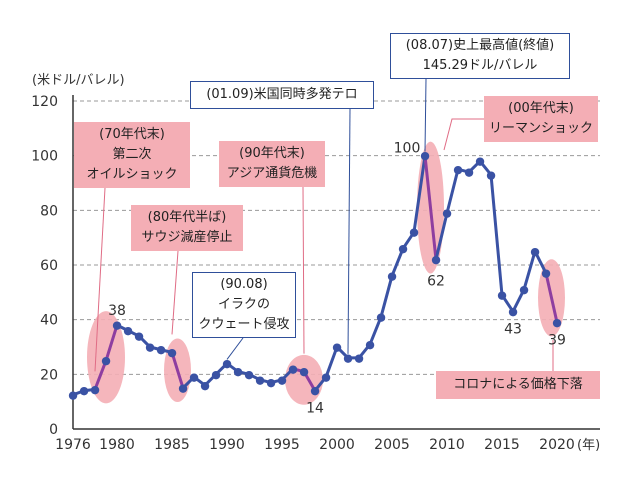  I want to click on line-segment-1984, so click(166, 351).